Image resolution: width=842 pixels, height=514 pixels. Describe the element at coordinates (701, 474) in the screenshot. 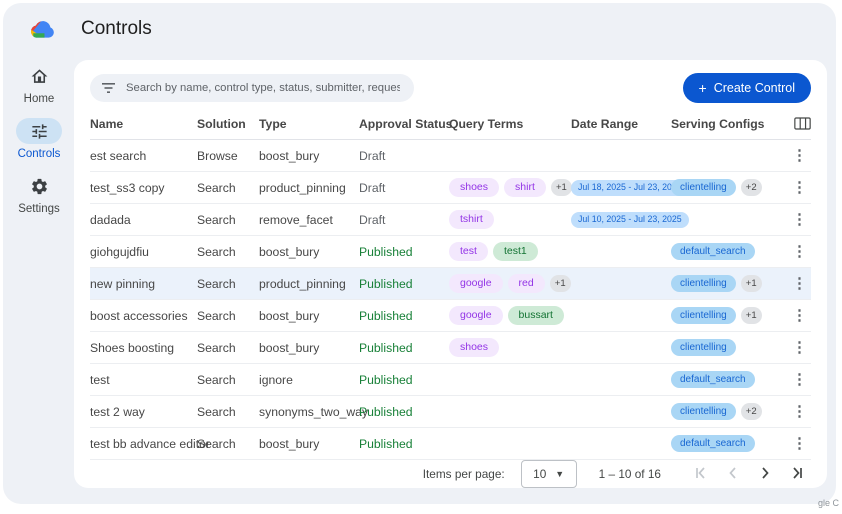

I see `first-page-button` at that location.